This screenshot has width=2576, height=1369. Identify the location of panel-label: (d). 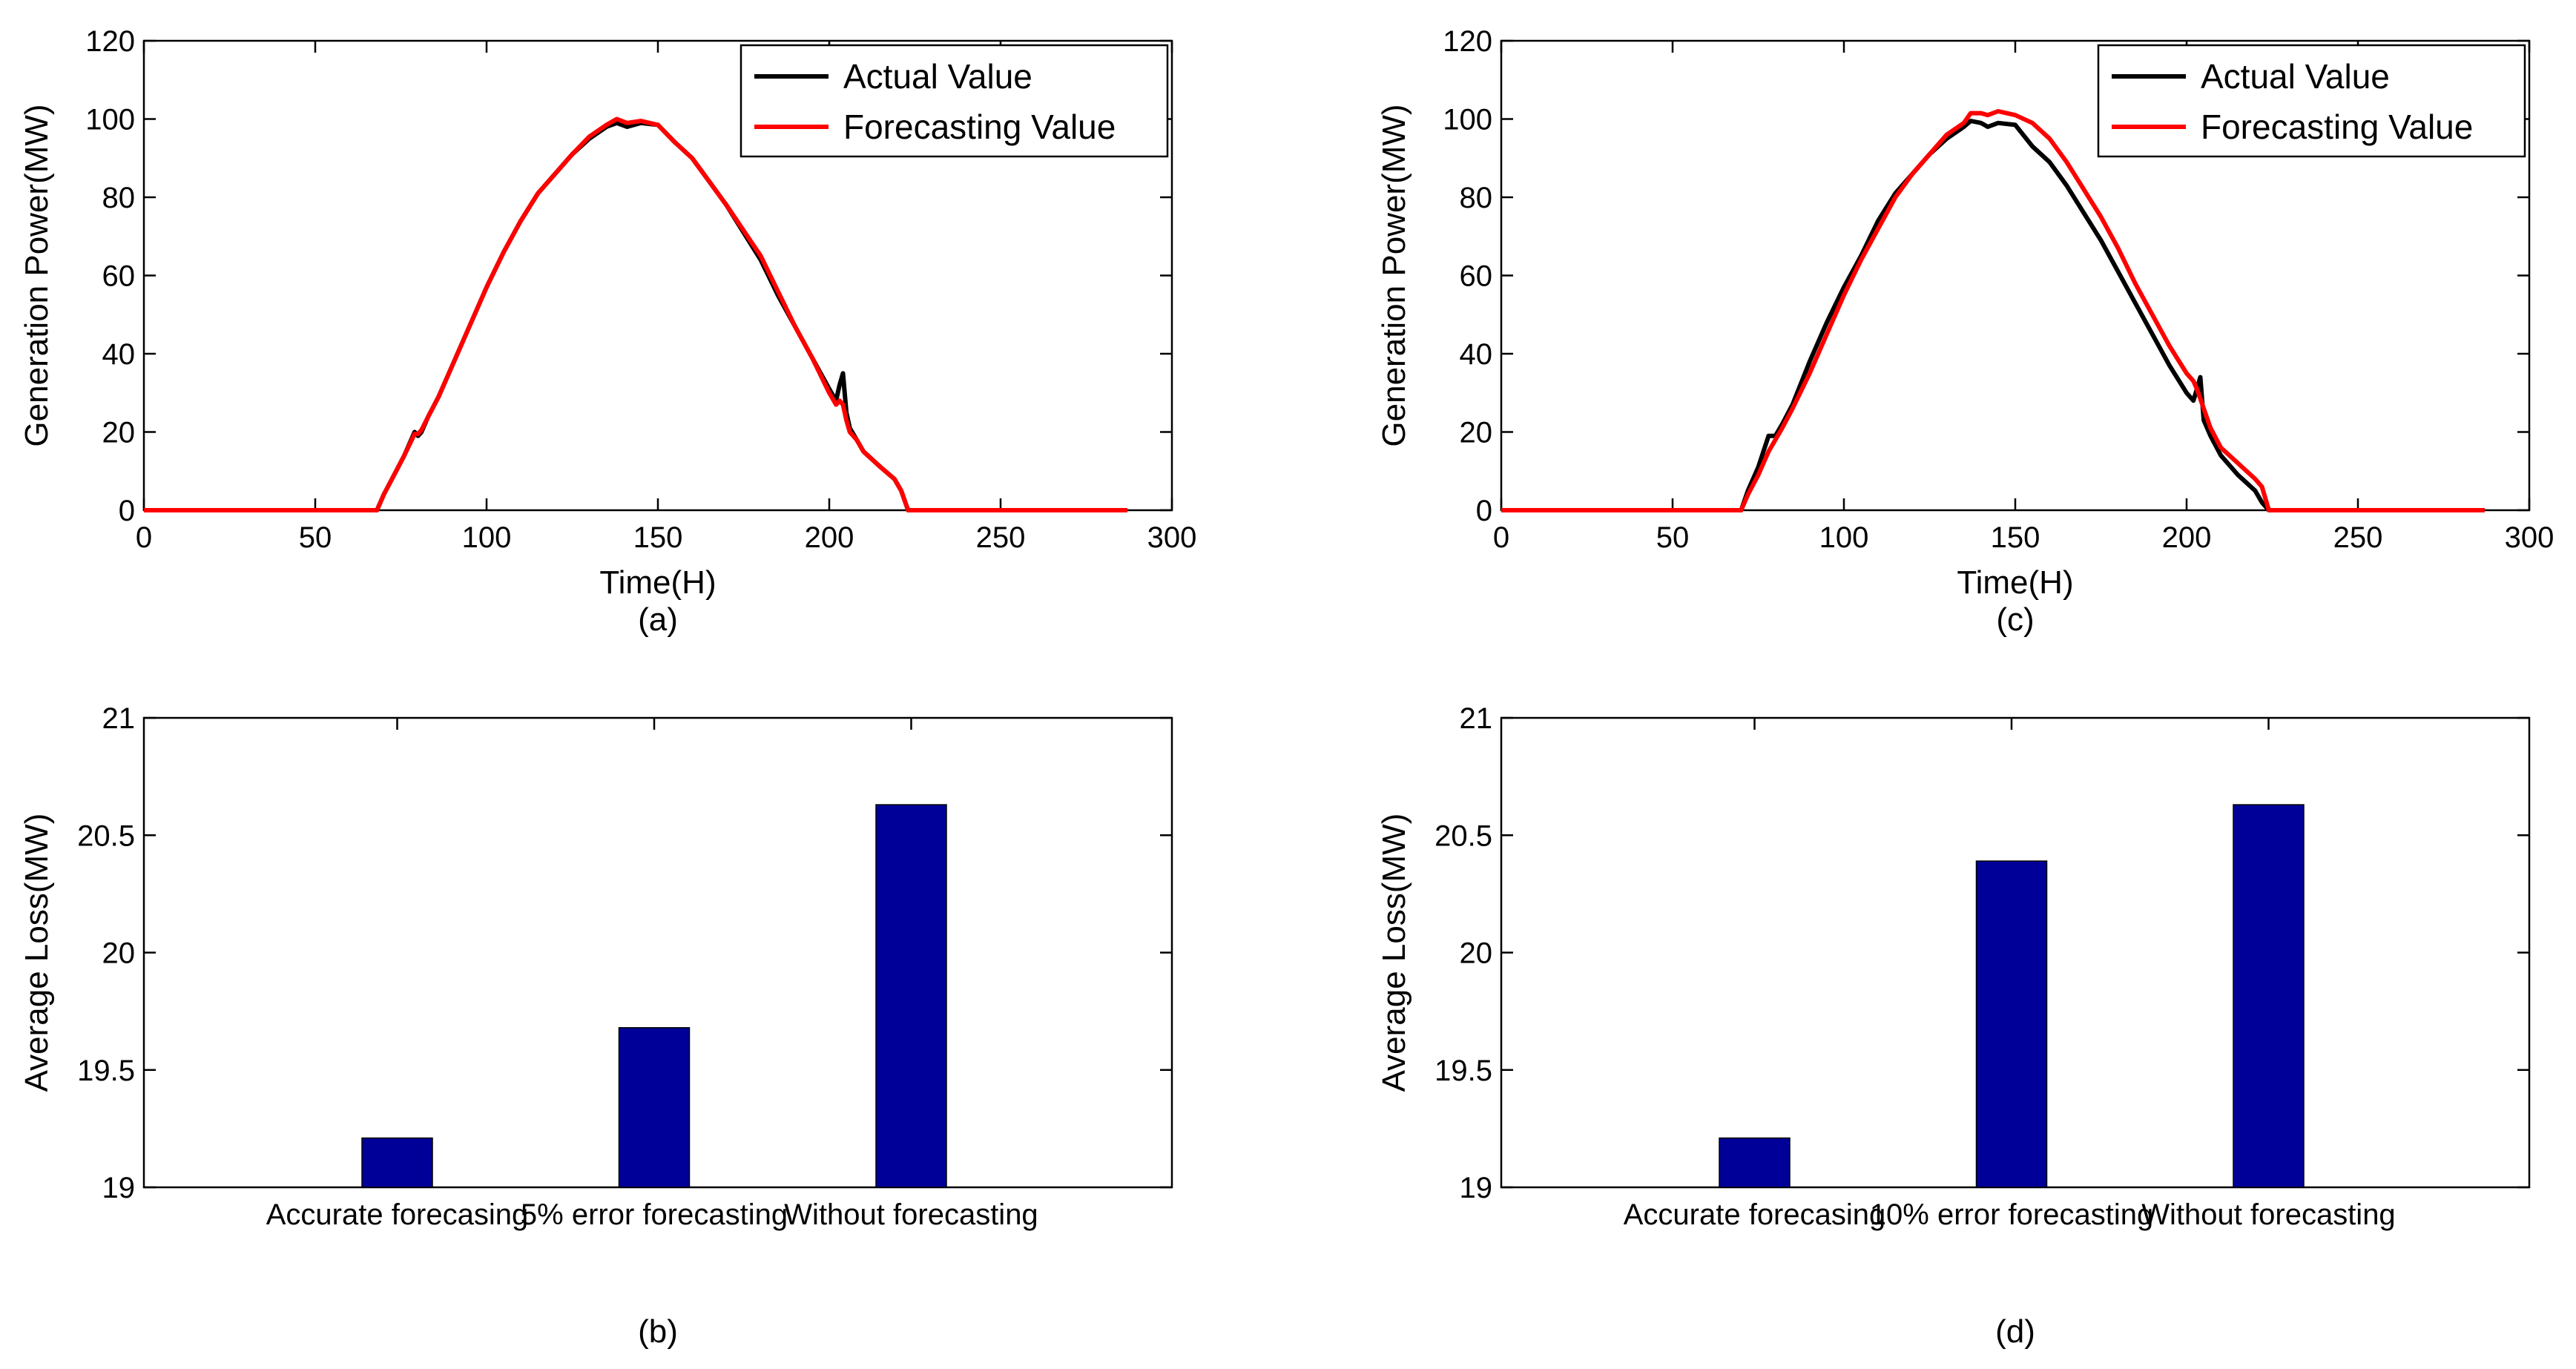
(2015, 1332).